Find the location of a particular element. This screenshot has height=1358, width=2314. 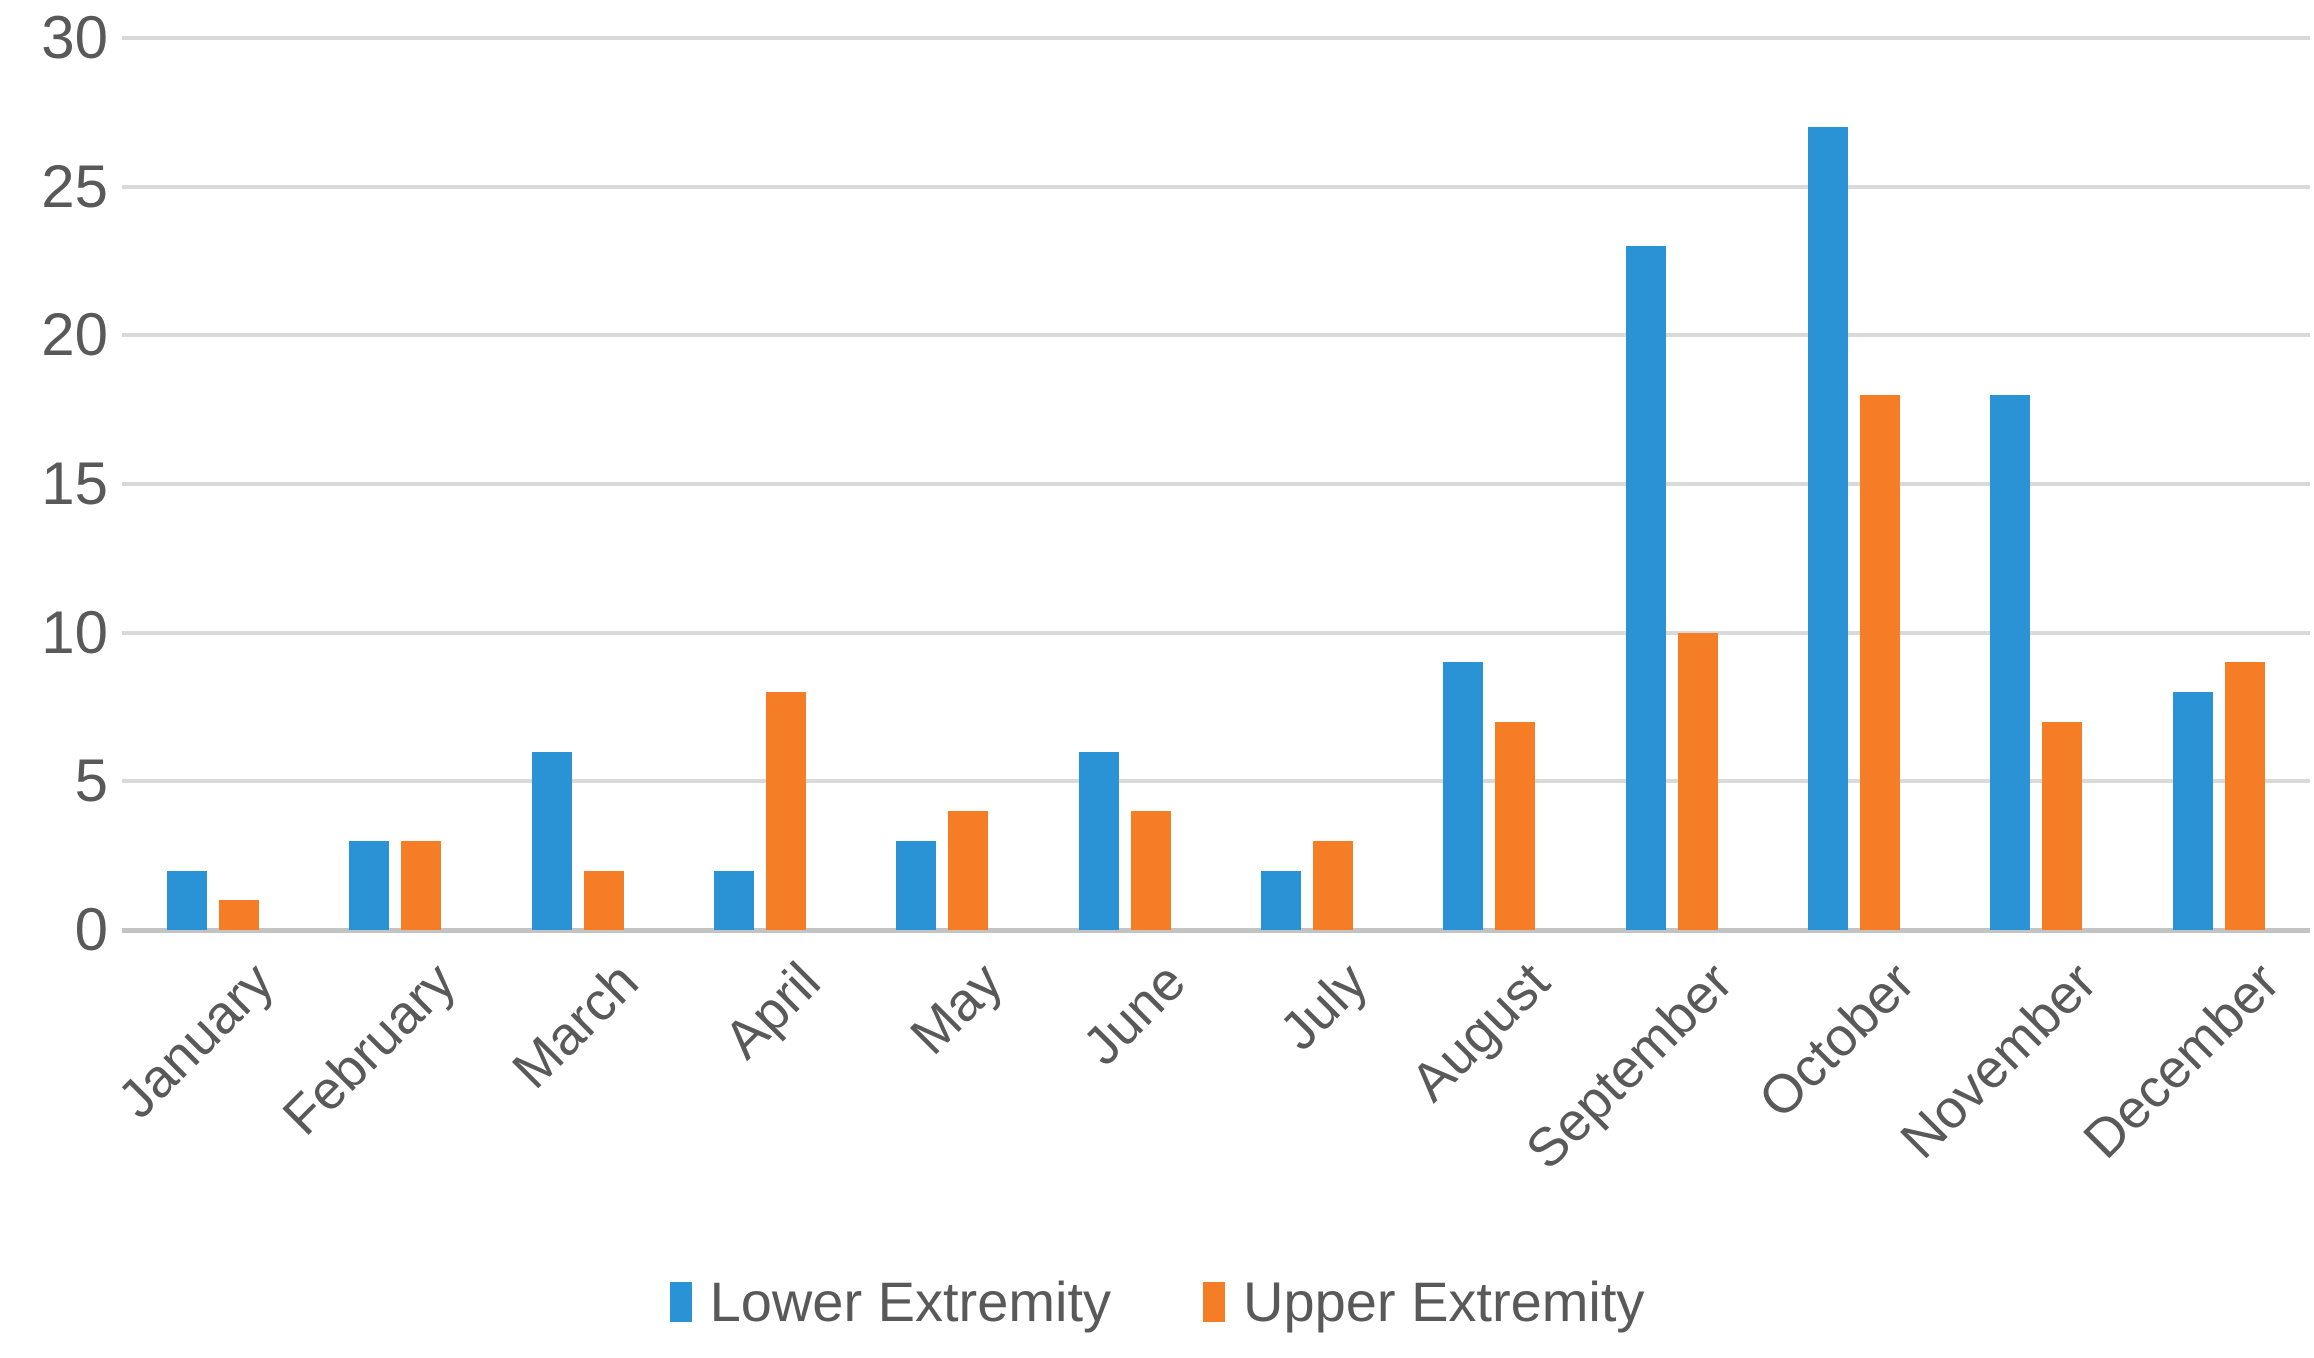

legend-item-upper-extremity: Upper Extremity is located at coordinates (1423, 1302).